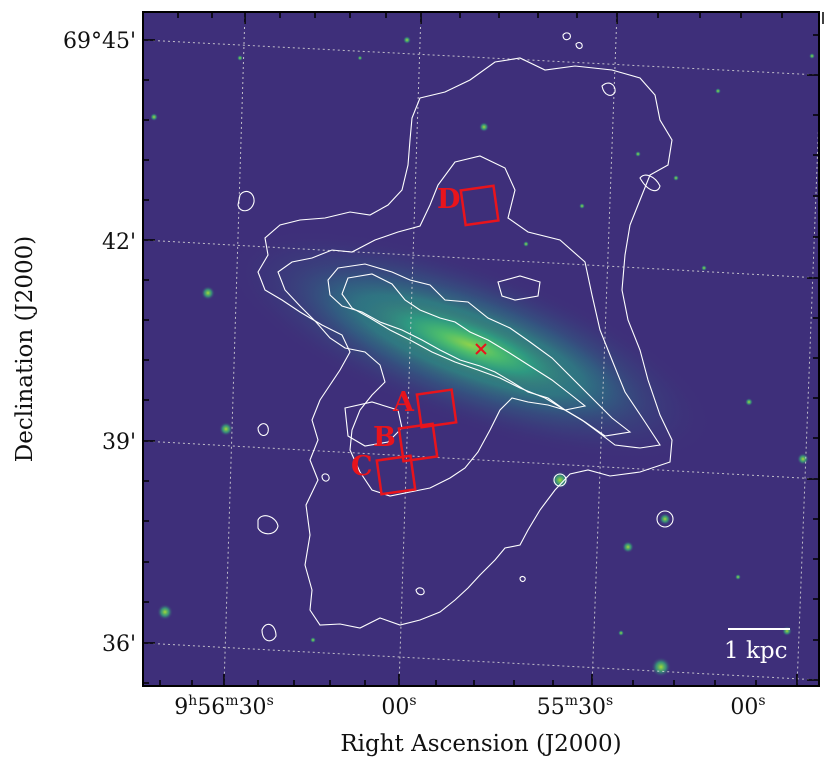 The width and height of the screenshot is (831, 770). Describe the element at coordinates (756, 651) in the screenshot. I see `scale-bar-label: 1 kpc` at that location.